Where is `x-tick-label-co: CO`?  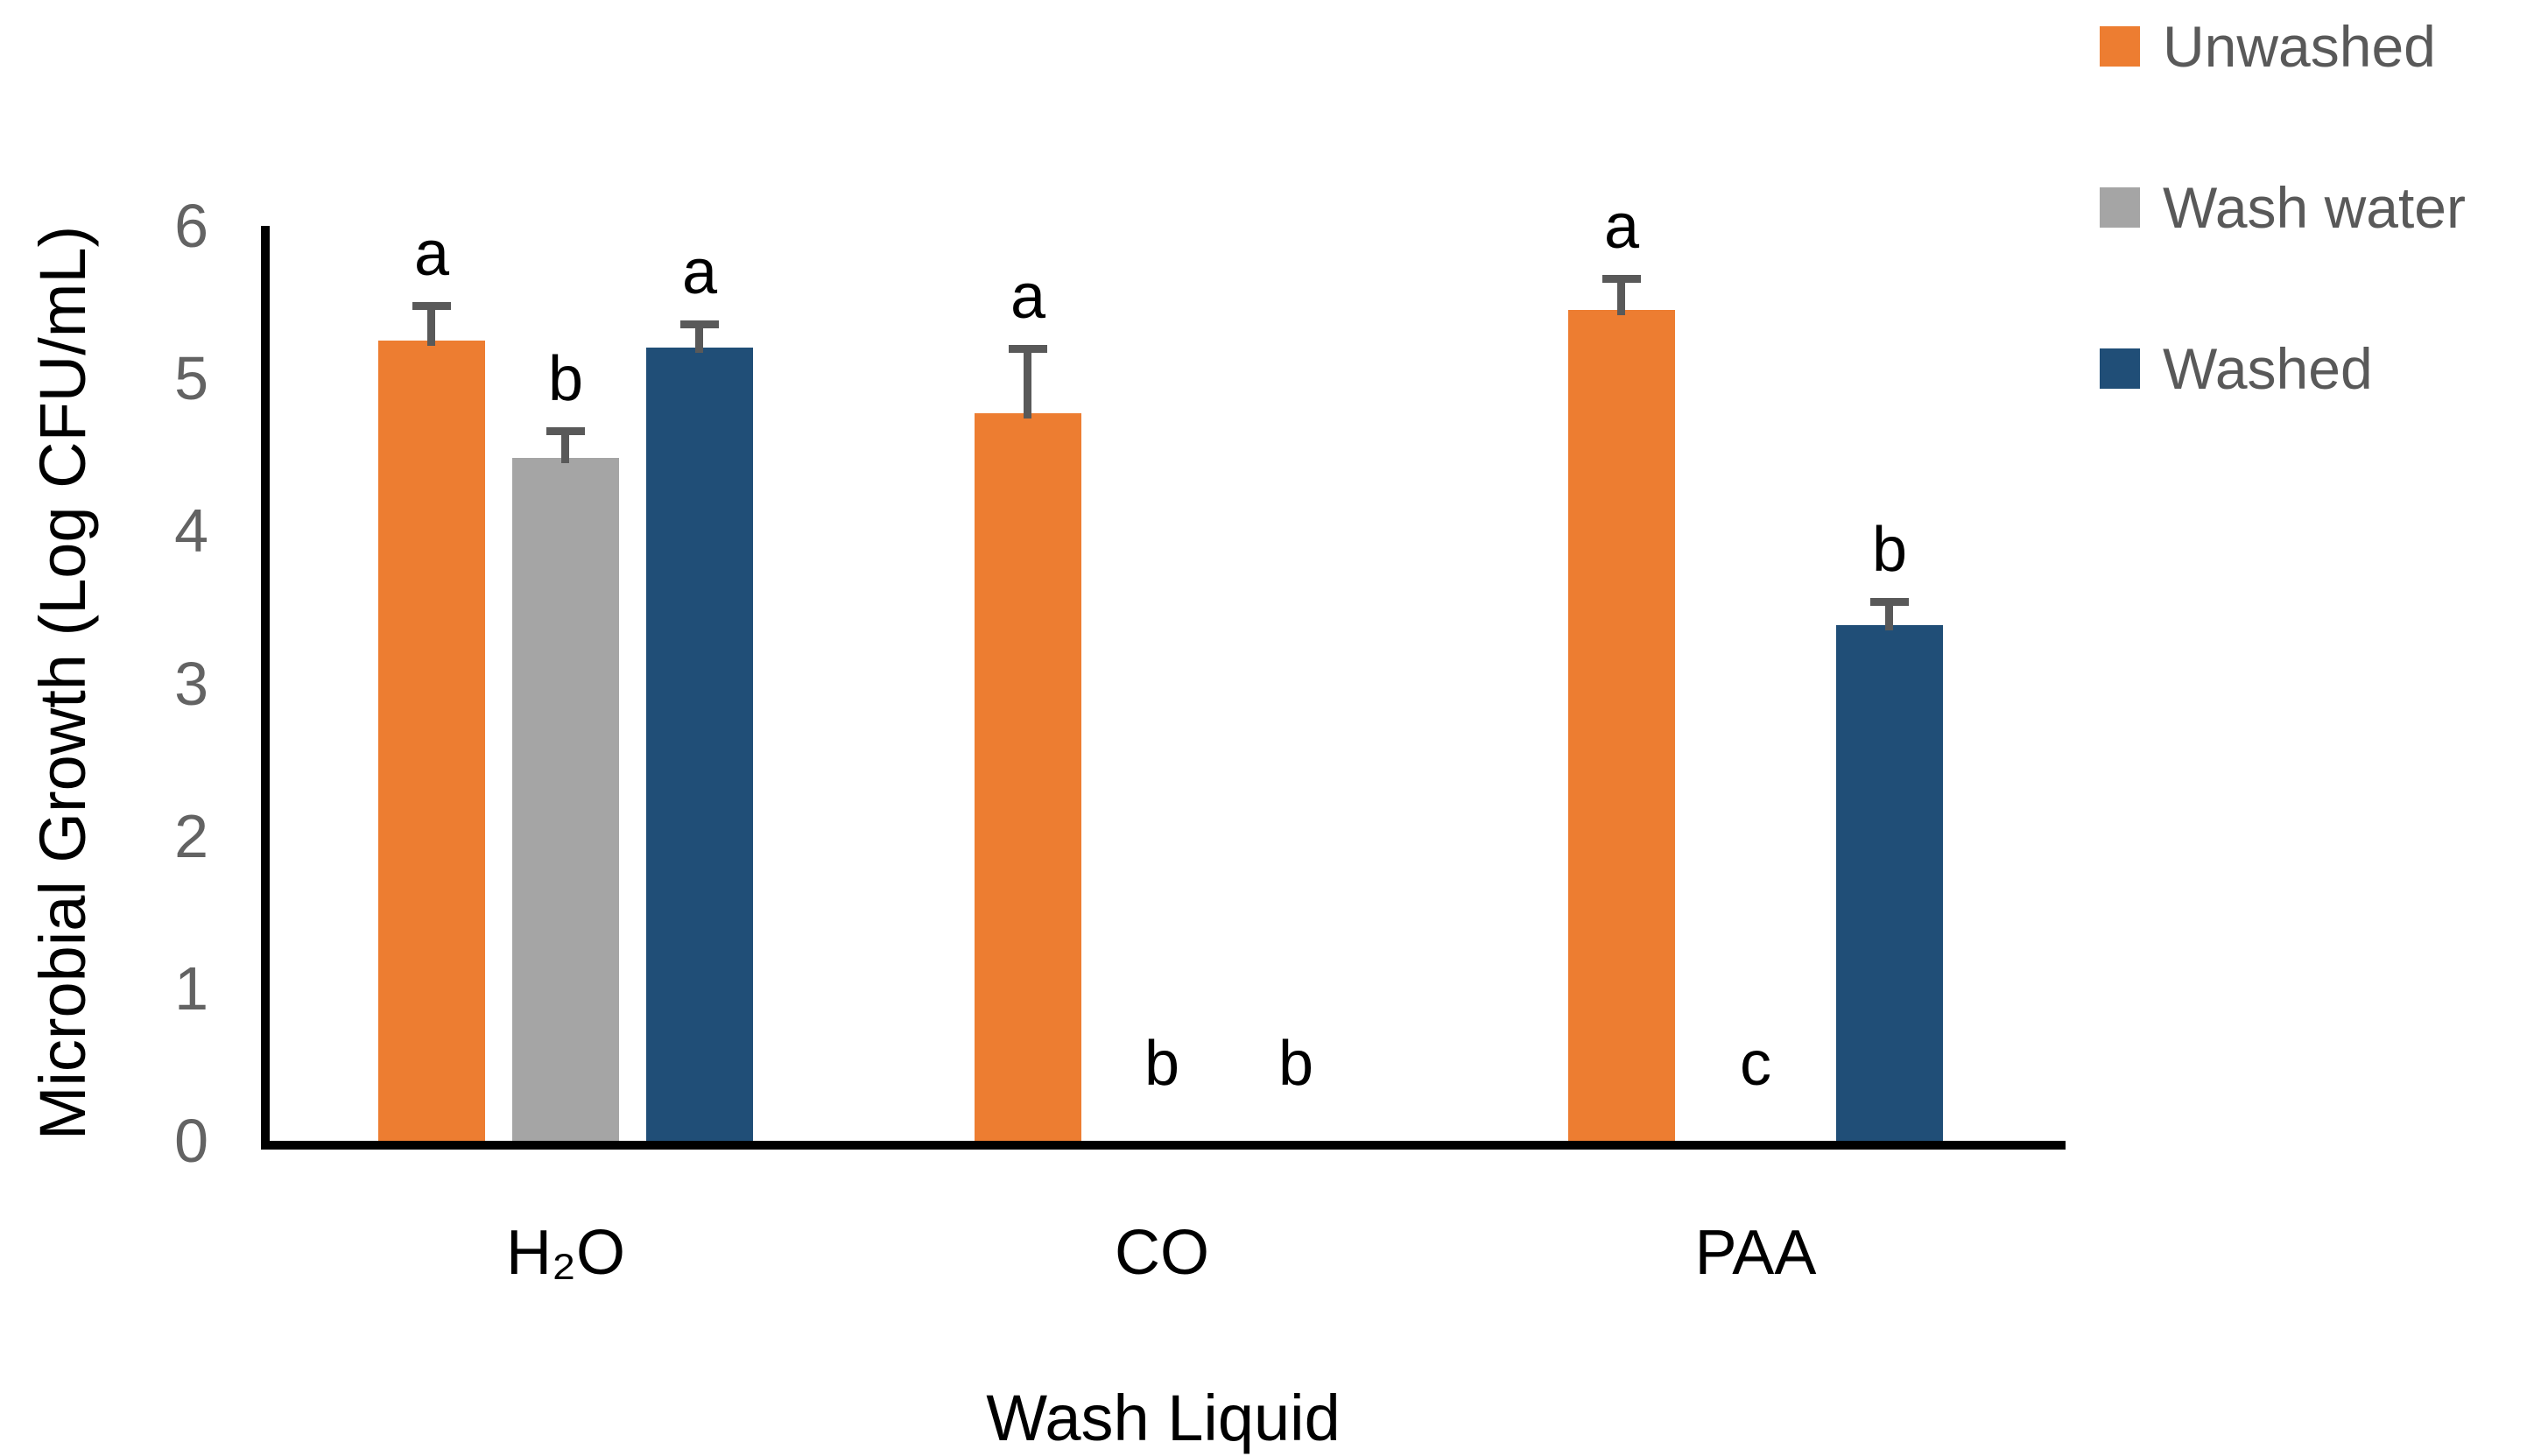
x-tick-label-co: CO is located at coordinates (1162, 1253).